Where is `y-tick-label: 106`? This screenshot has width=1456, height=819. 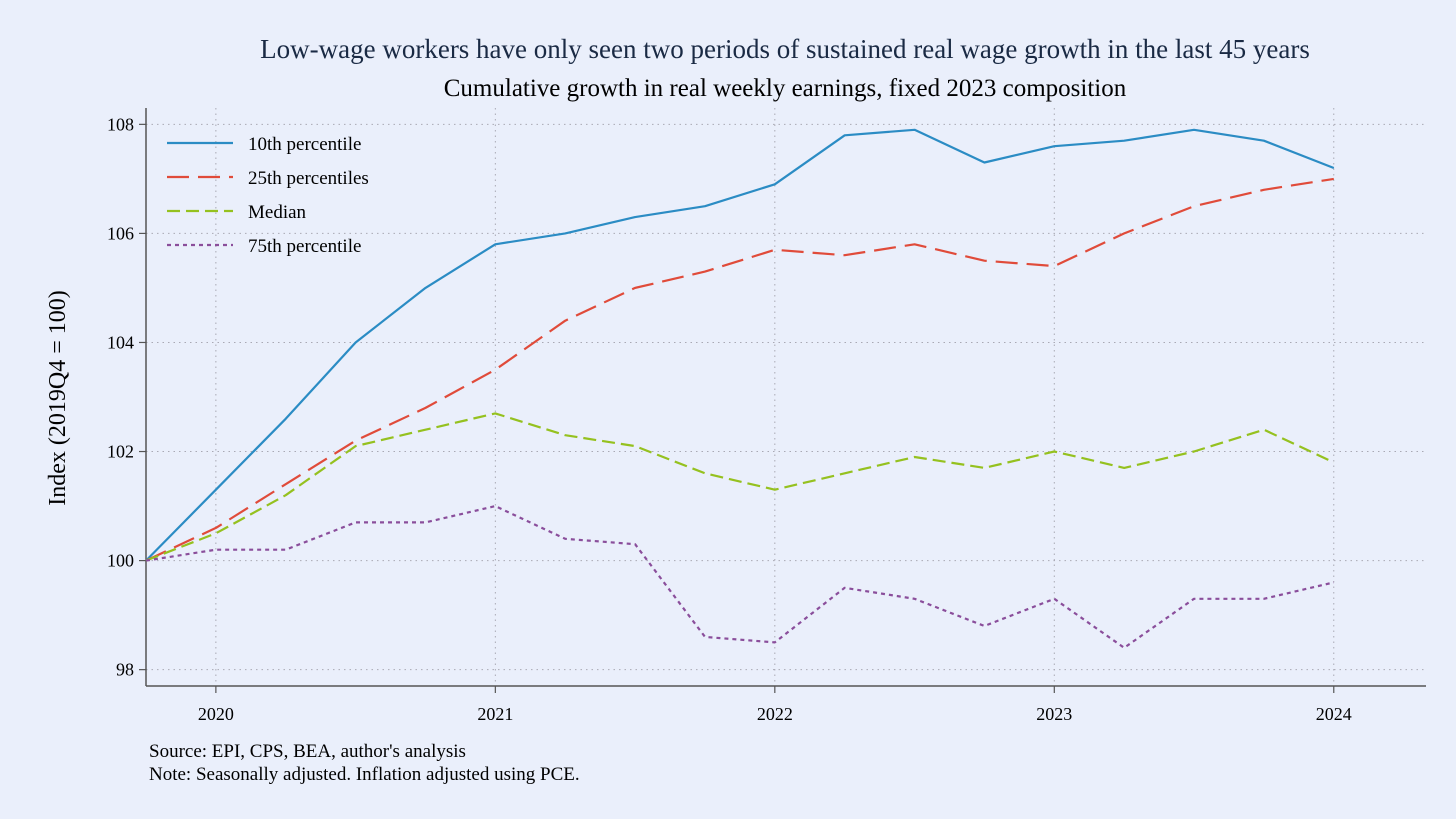 y-tick-label: 106 is located at coordinates (120, 233).